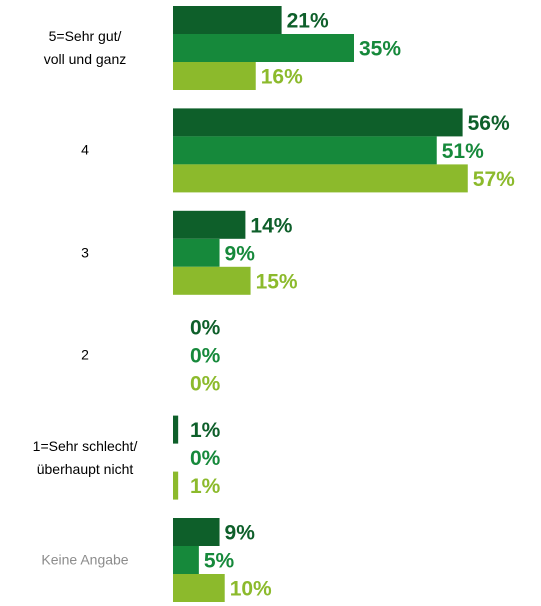 The width and height of the screenshot is (541, 606). Describe the element at coordinates (380, 49) in the screenshot. I see `value-label: 35%` at that location.